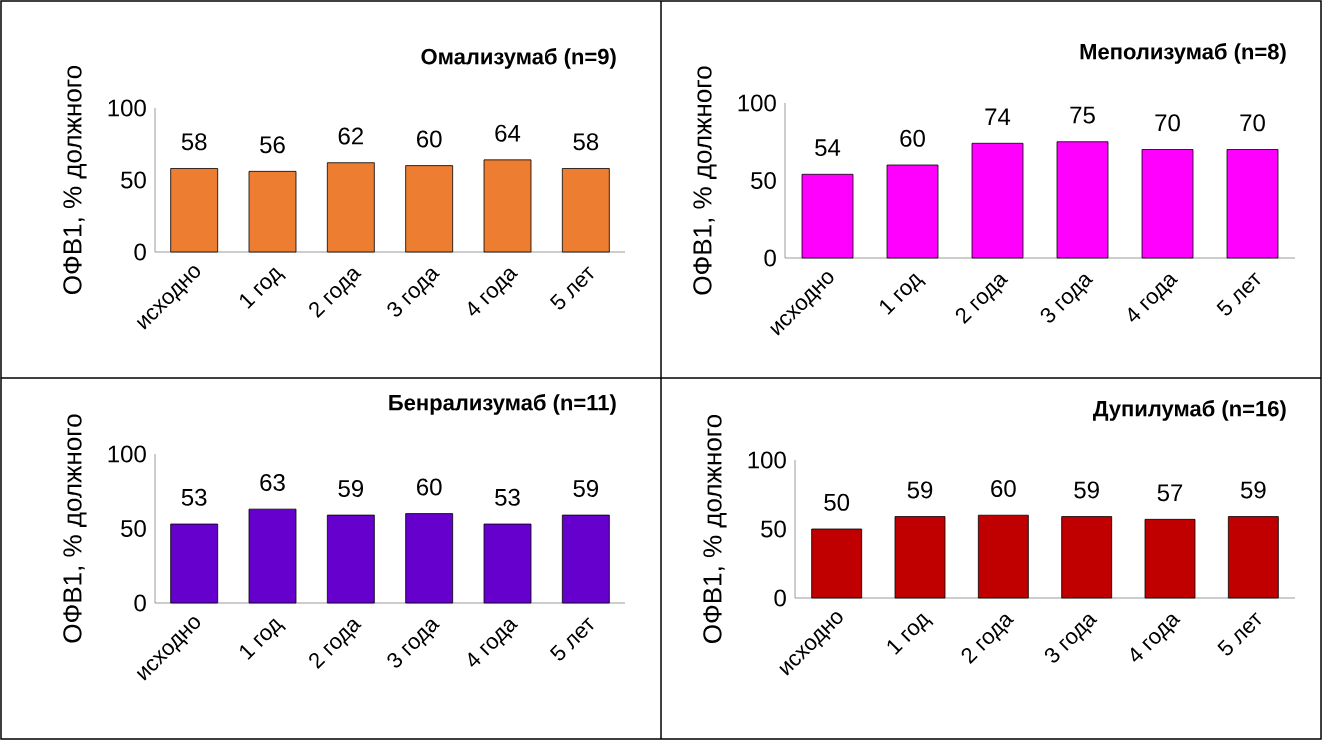 The width and height of the screenshot is (1322, 740). Describe the element at coordinates (828, 148) in the screenshot. I see `data-label: 54` at that location.